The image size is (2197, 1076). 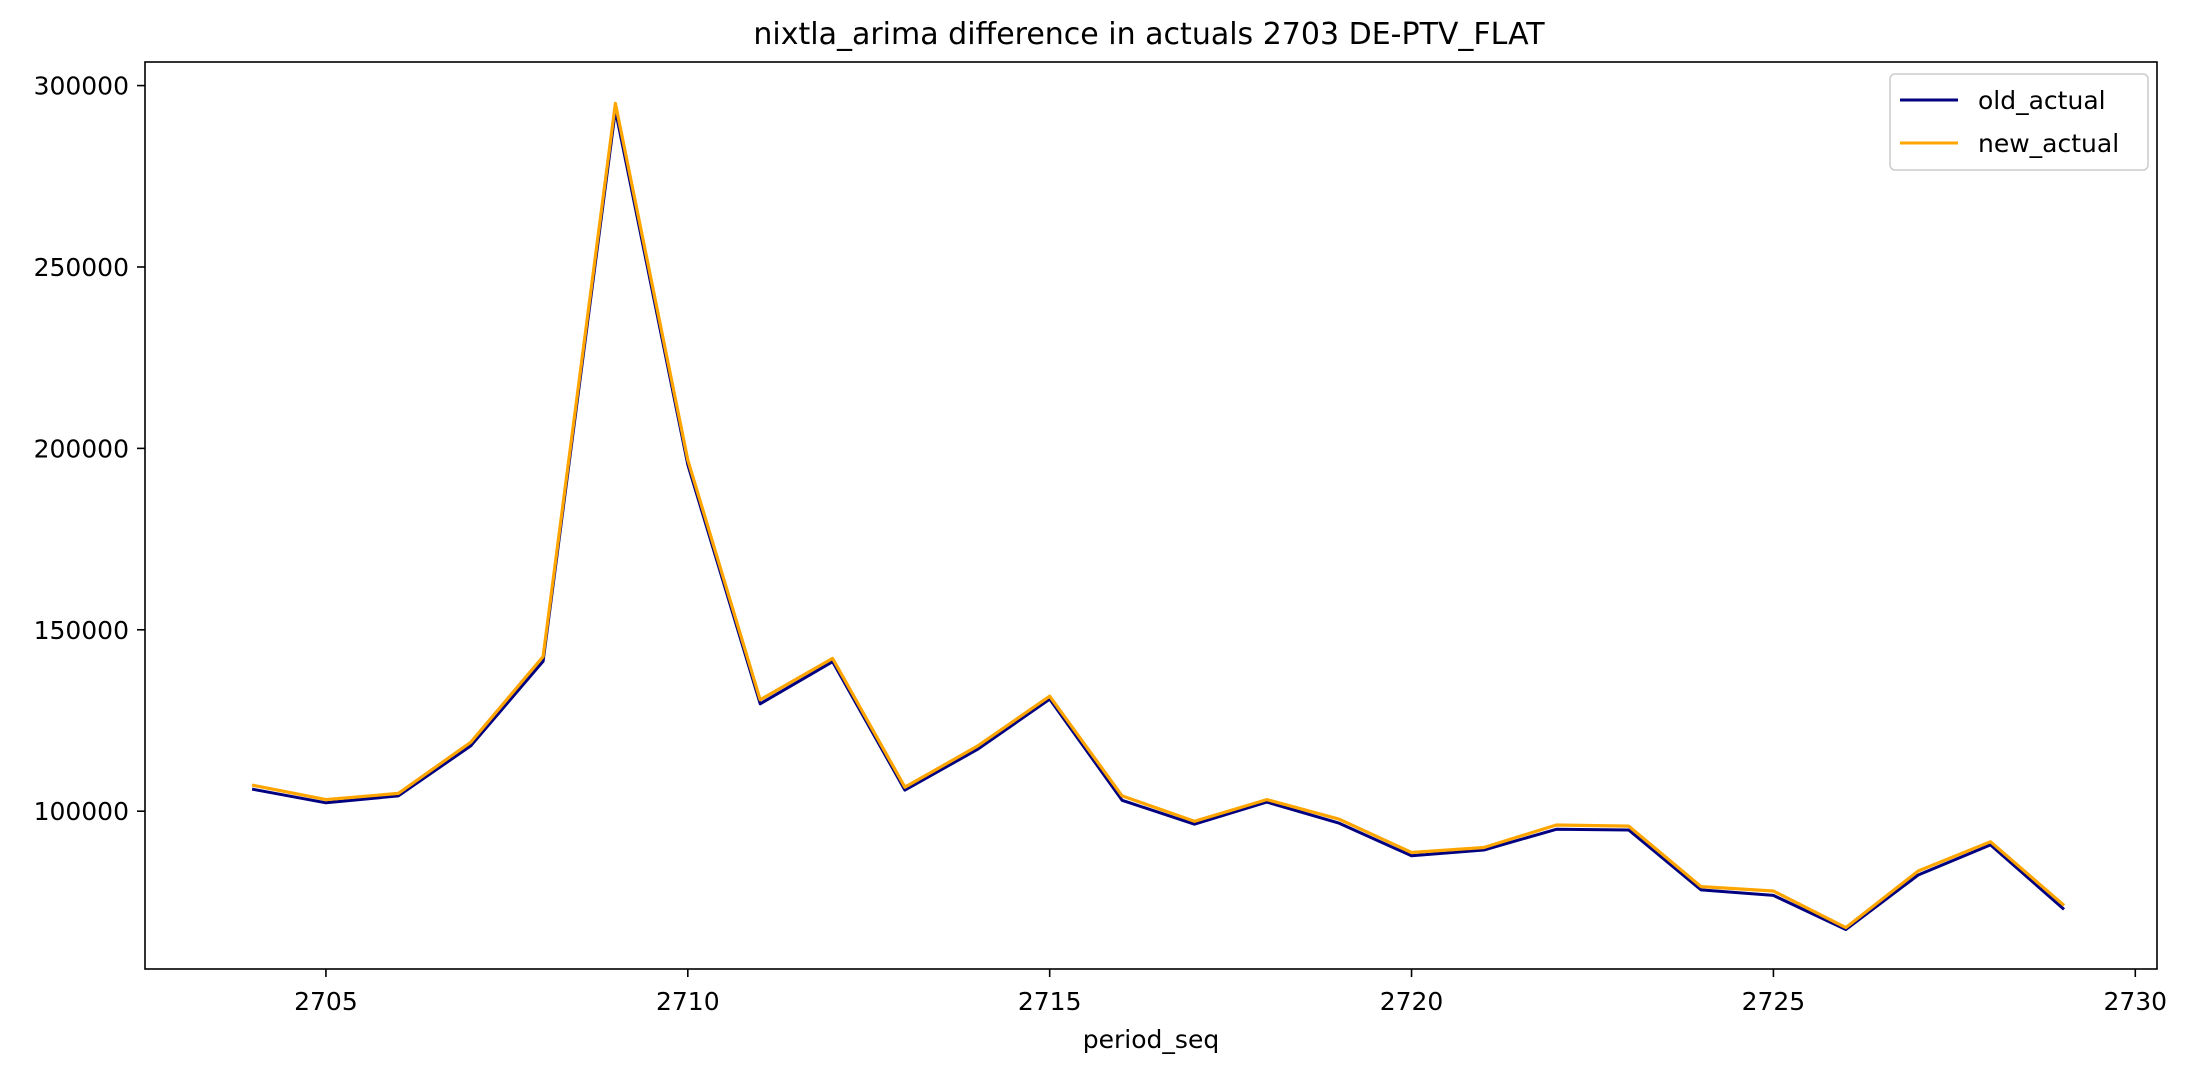 What do you see at coordinates (81, 448) in the screenshot?
I see `y-tick-label: 200000` at bounding box center [81, 448].